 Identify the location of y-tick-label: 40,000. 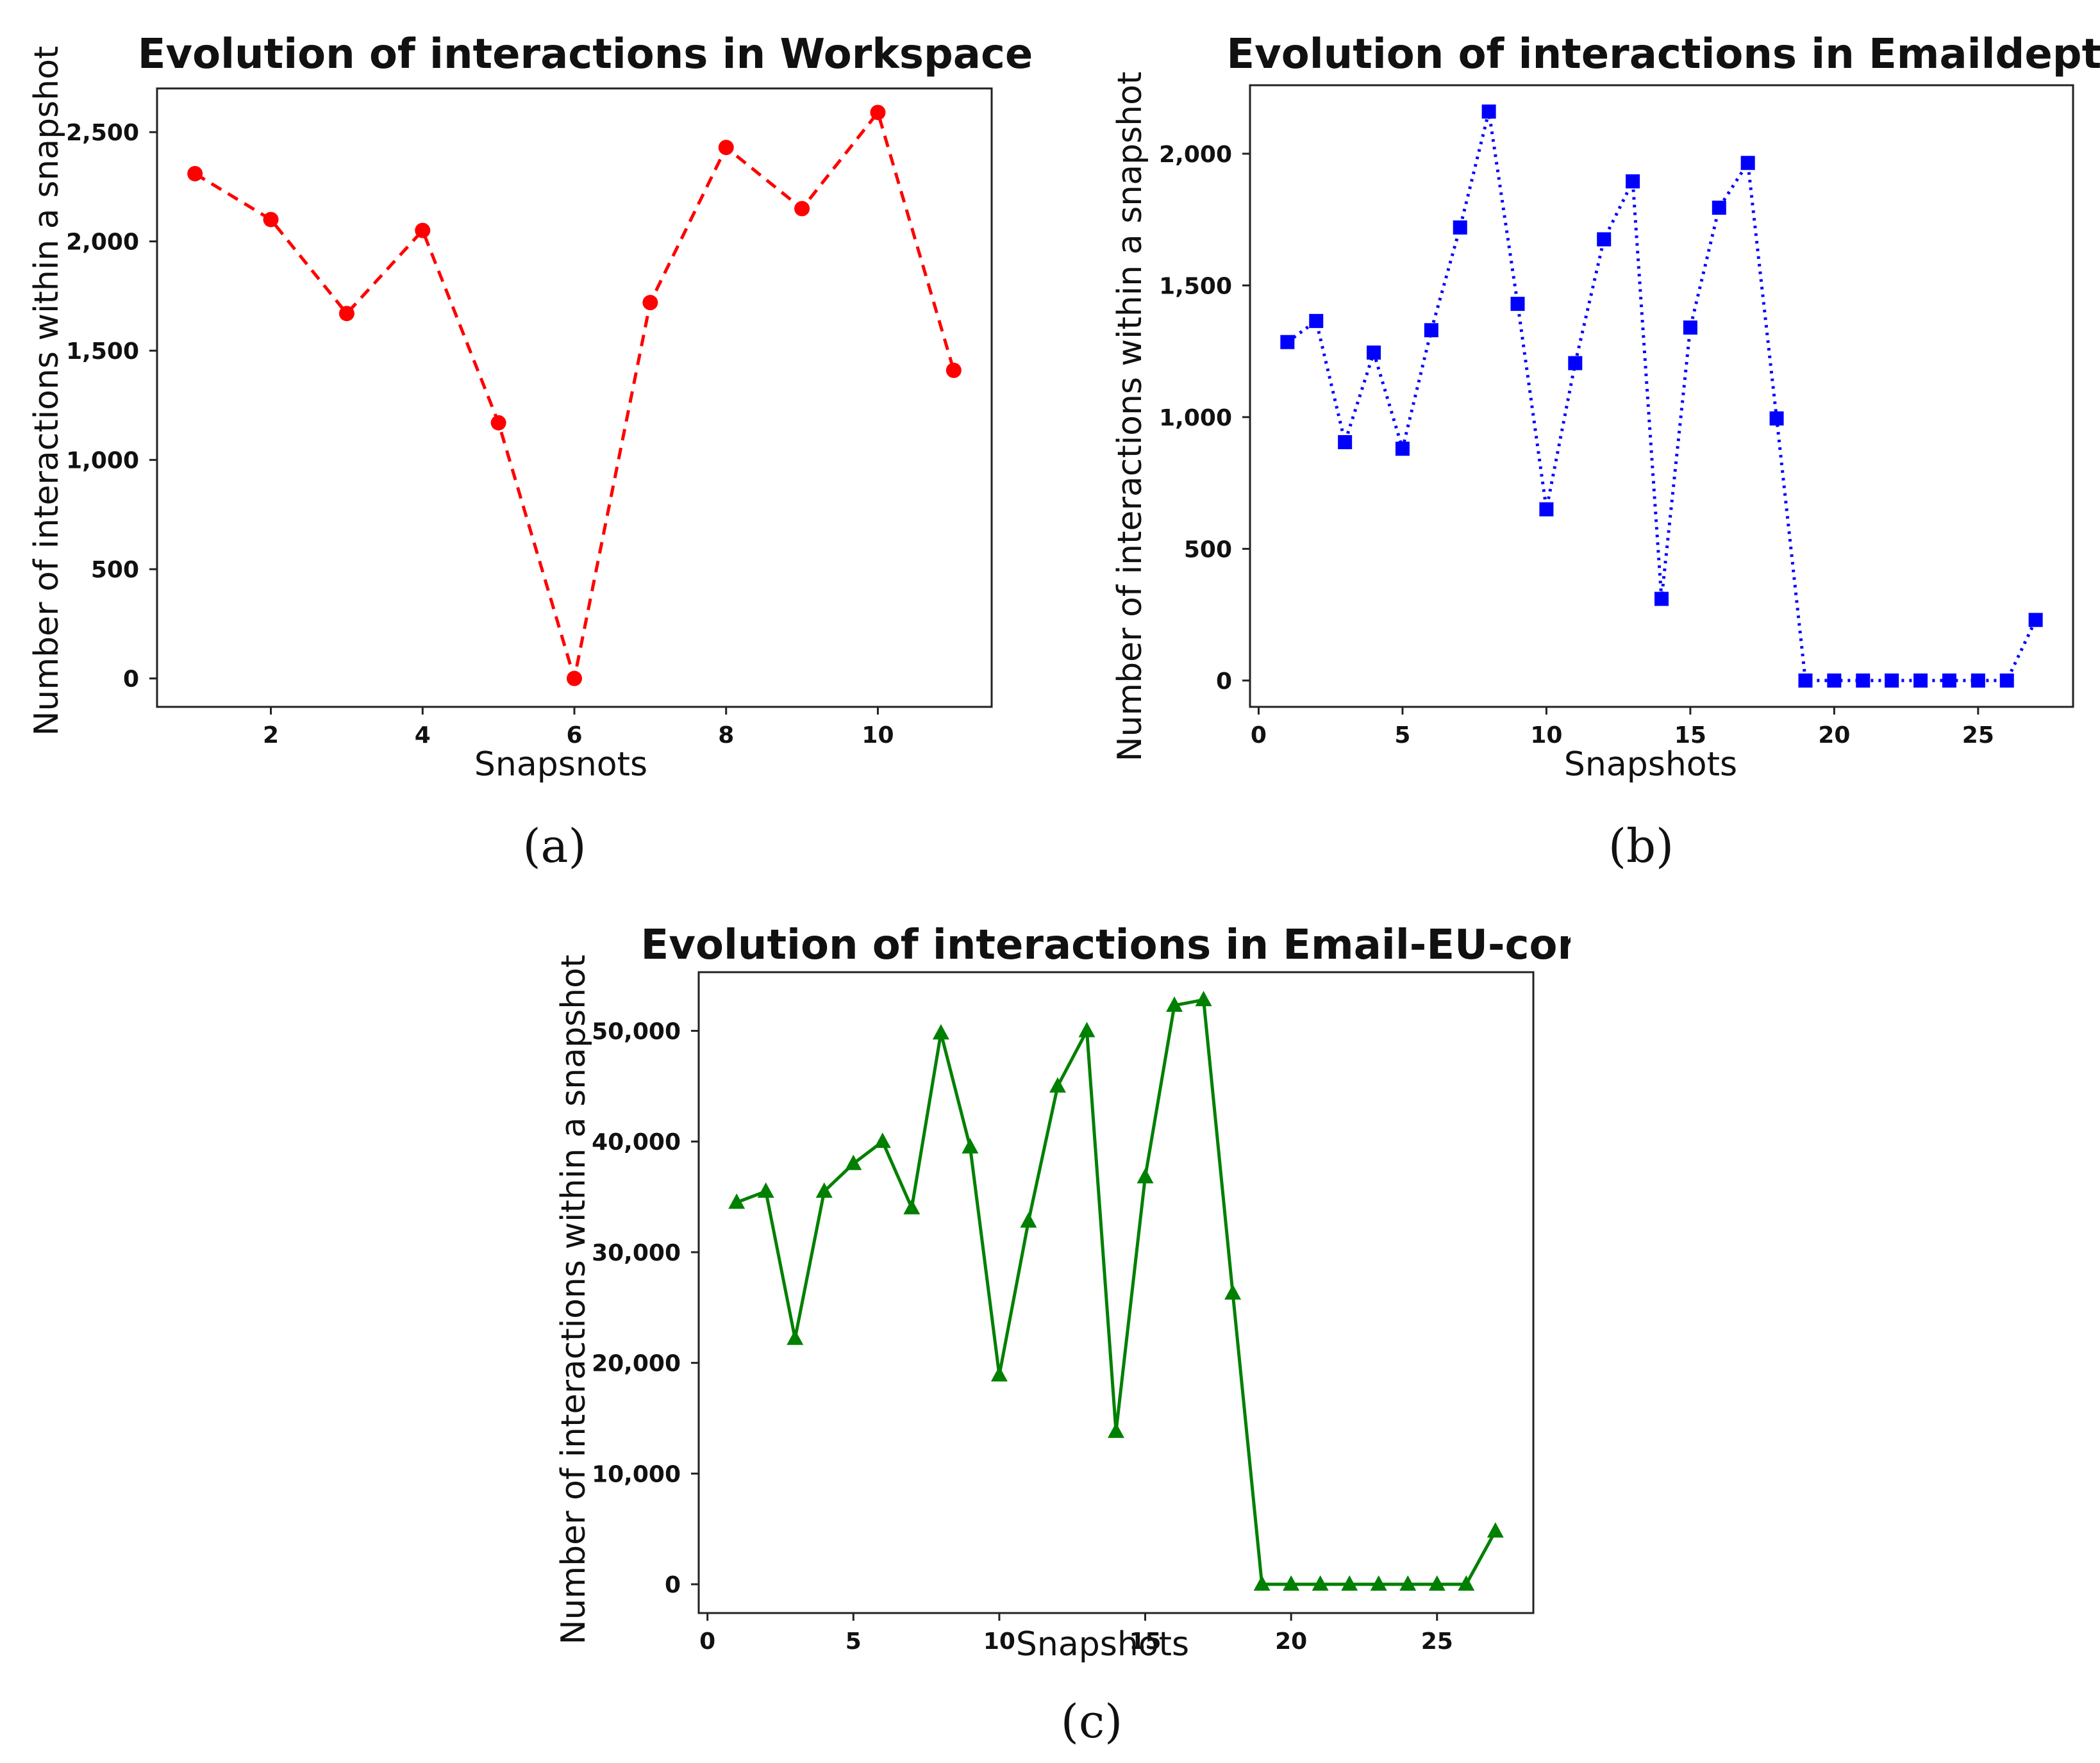
(637, 1142).